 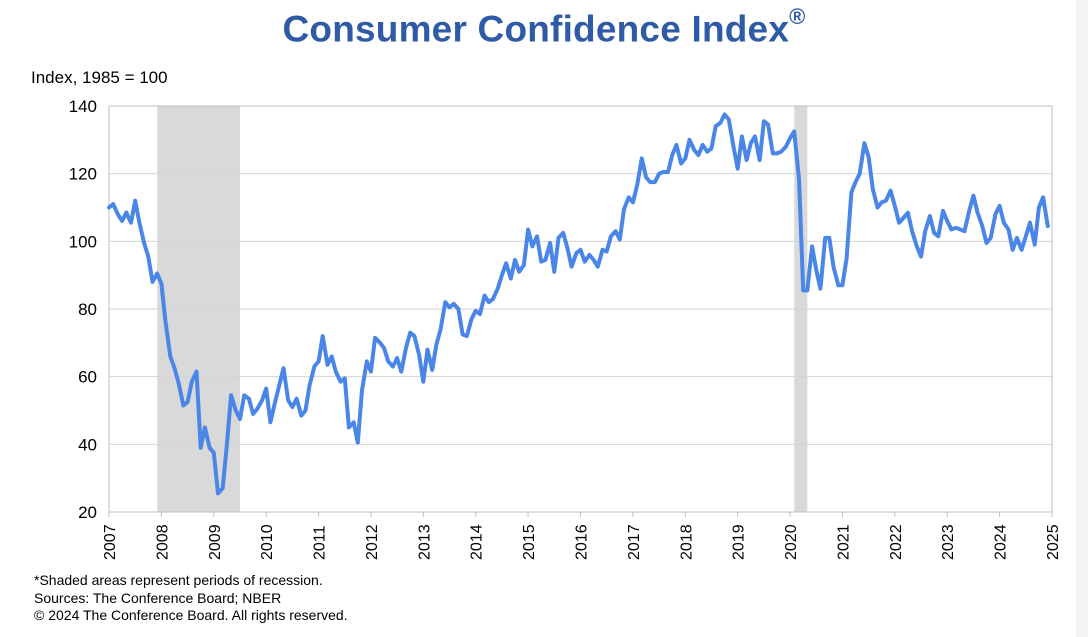 I want to click on y-axis-unit-label: Index, 1985 = 100, so click(x=99, y=77).